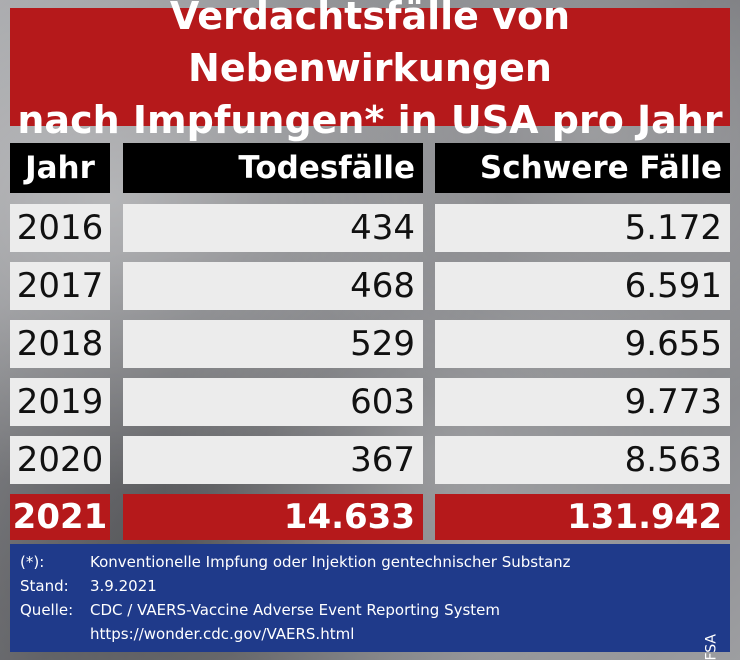 The image size is (740, 660). I want to click on total-deaths: 14.633, so click(273, 517).